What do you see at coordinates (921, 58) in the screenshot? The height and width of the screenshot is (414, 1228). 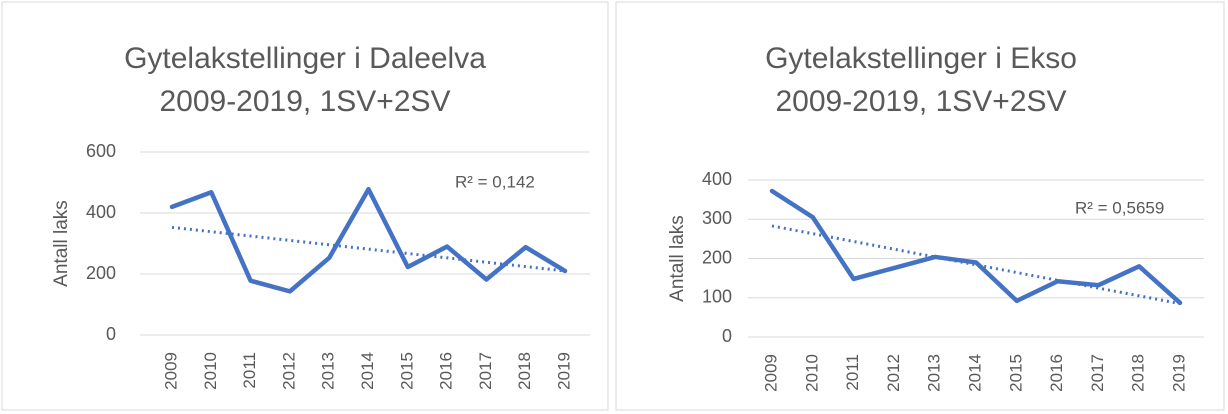 I see `chart-title: Gytelakstellinger i Ekso` at bounding box center [921, 58].